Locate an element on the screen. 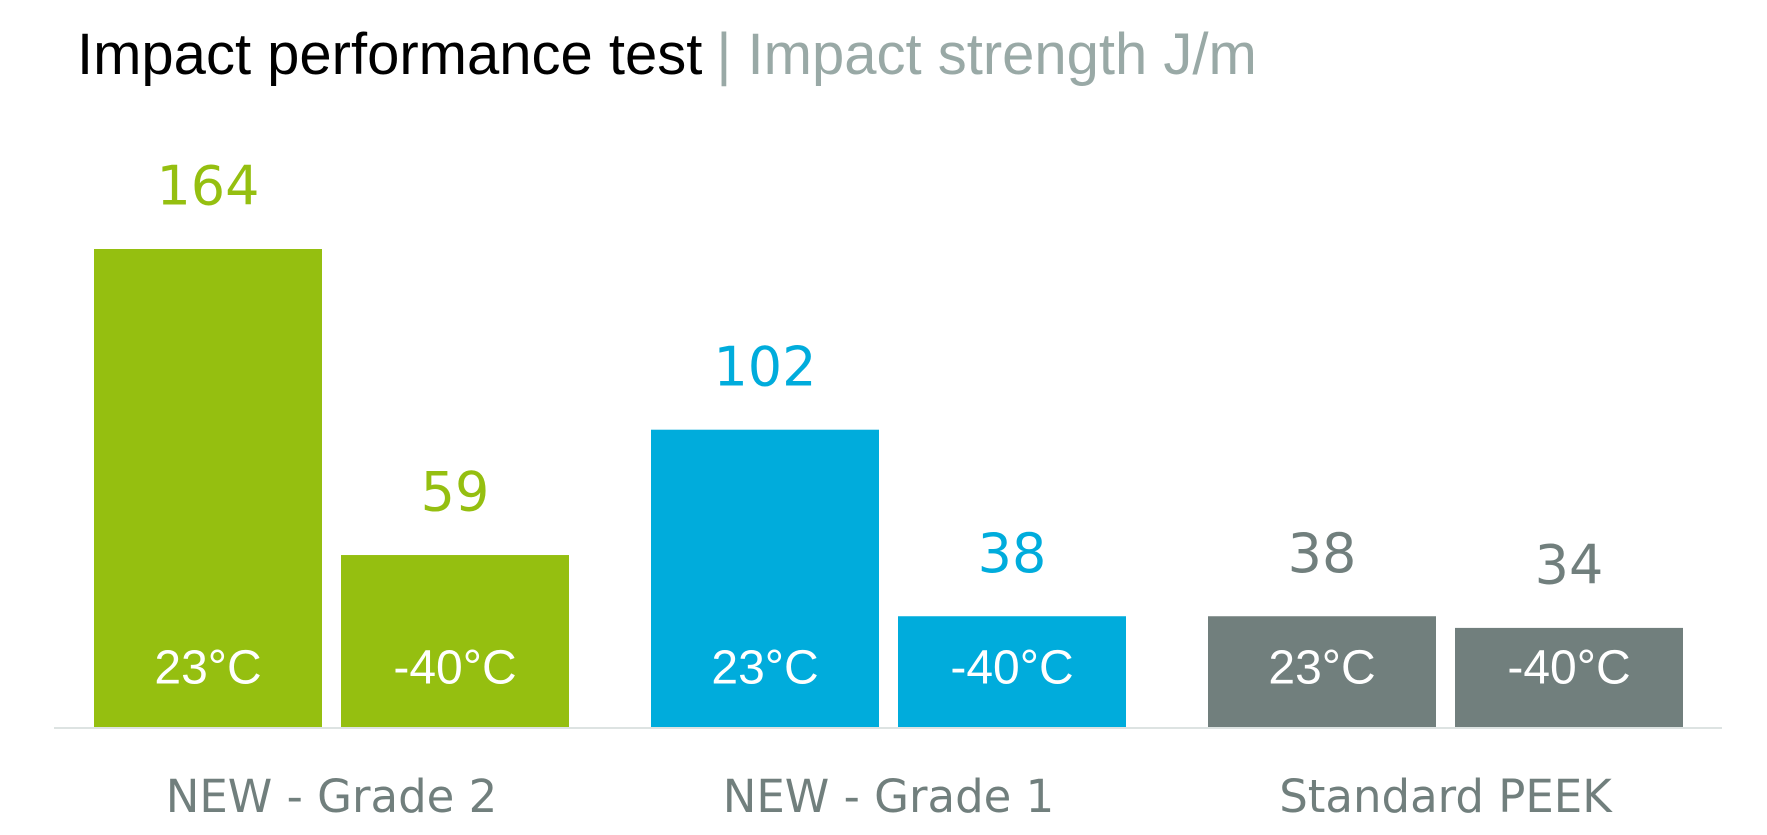  value-label: 59 is located at coordinates (455, 492).